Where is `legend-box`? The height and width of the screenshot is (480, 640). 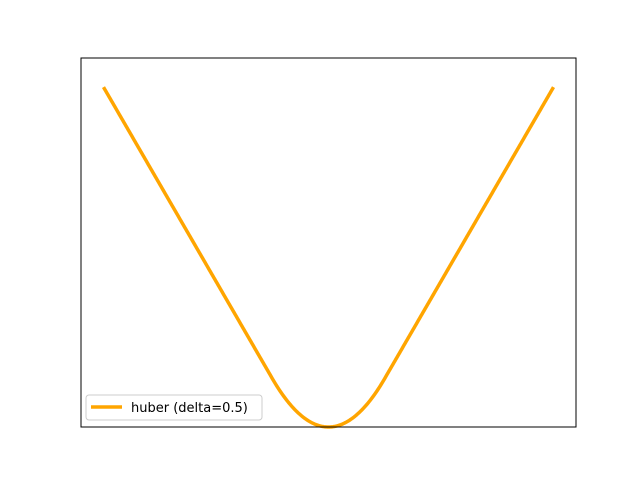
legend-box is located at coordinates (174, 407).